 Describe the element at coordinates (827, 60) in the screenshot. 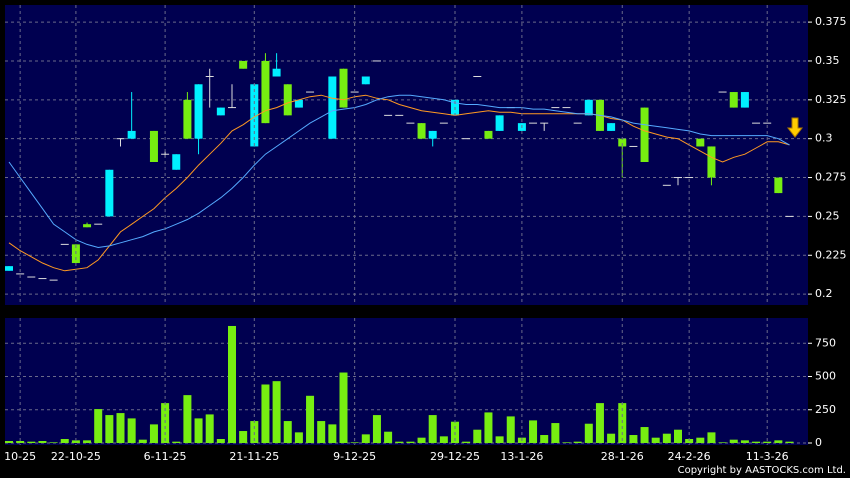

I see `y-tick-label: 0.35` at that location.